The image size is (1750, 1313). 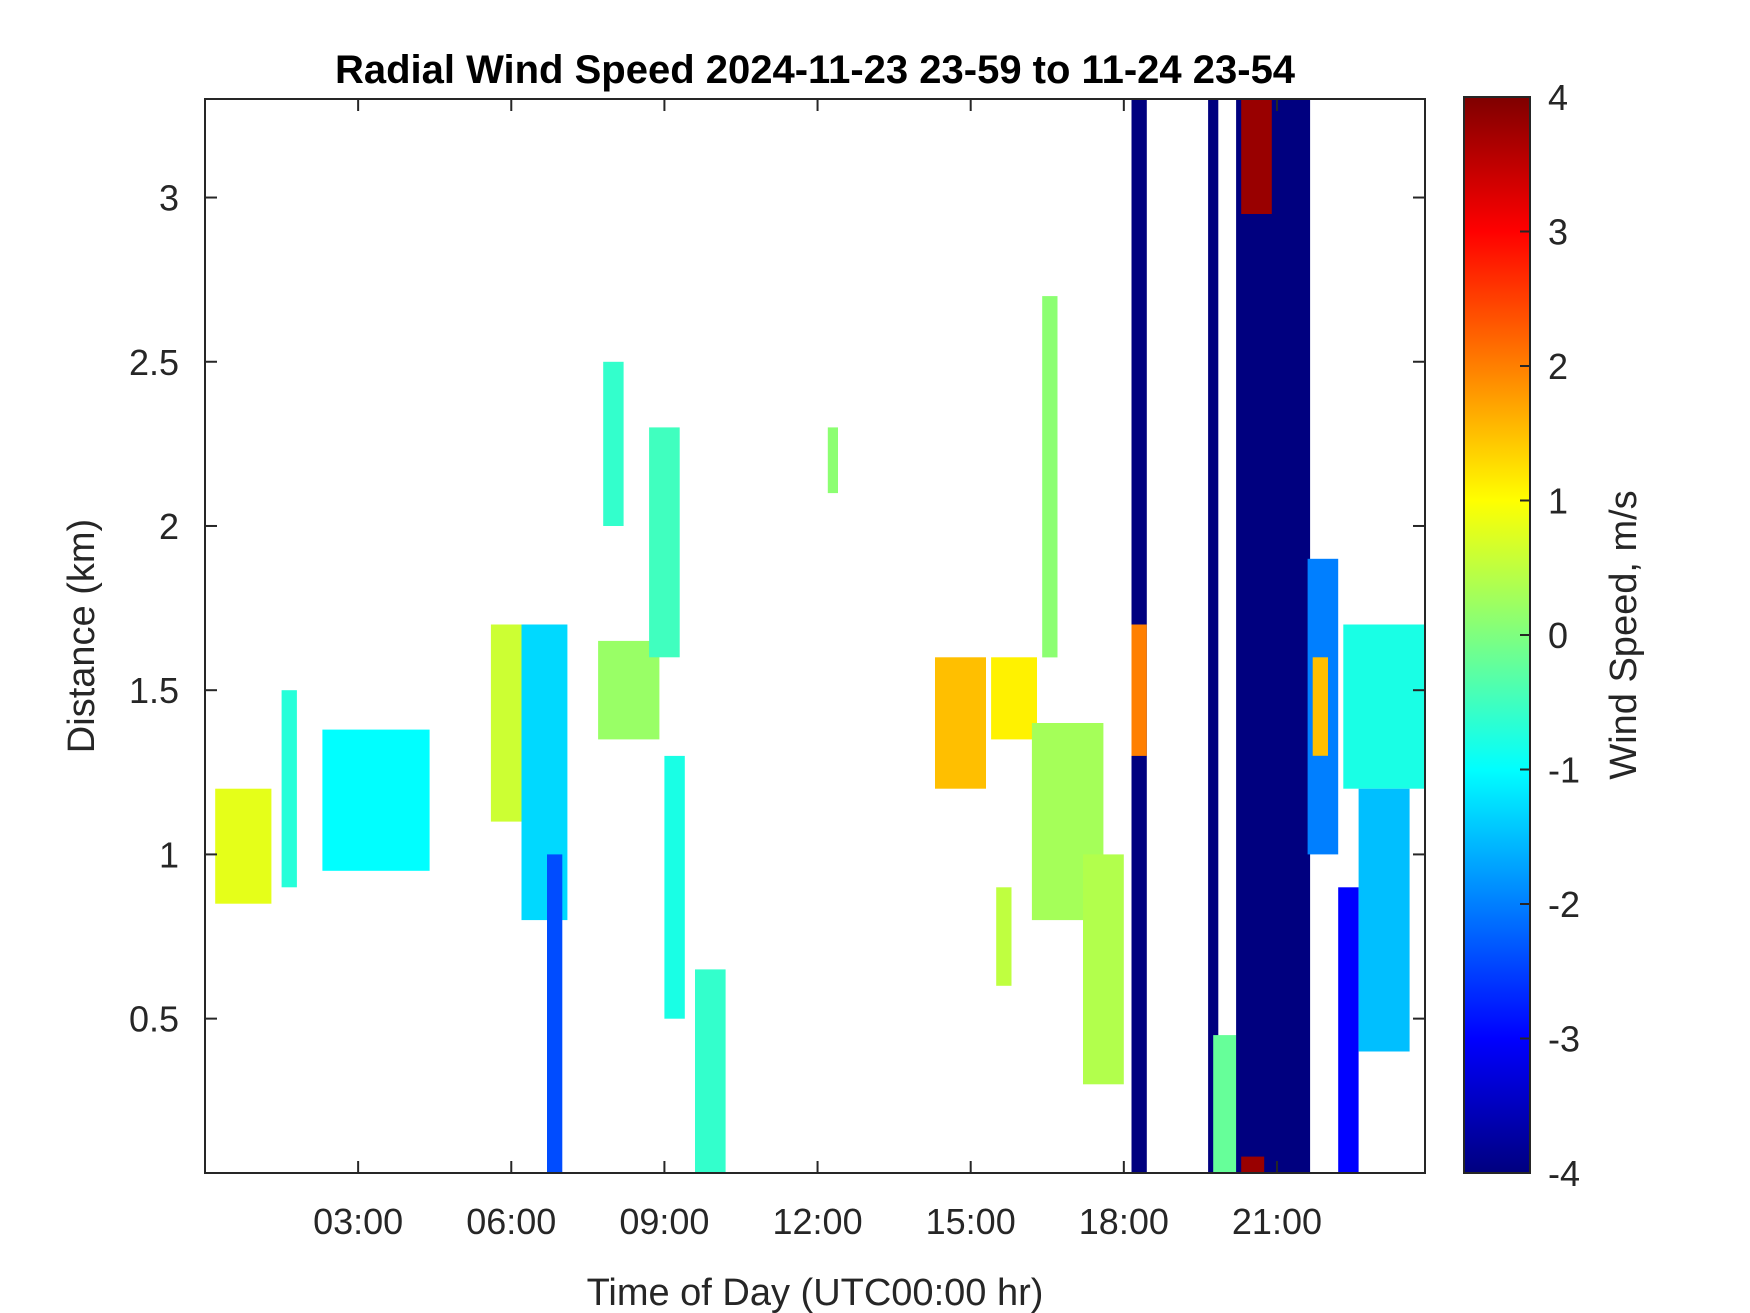 I want to click on colorbar, so click(x=1497, y=635).